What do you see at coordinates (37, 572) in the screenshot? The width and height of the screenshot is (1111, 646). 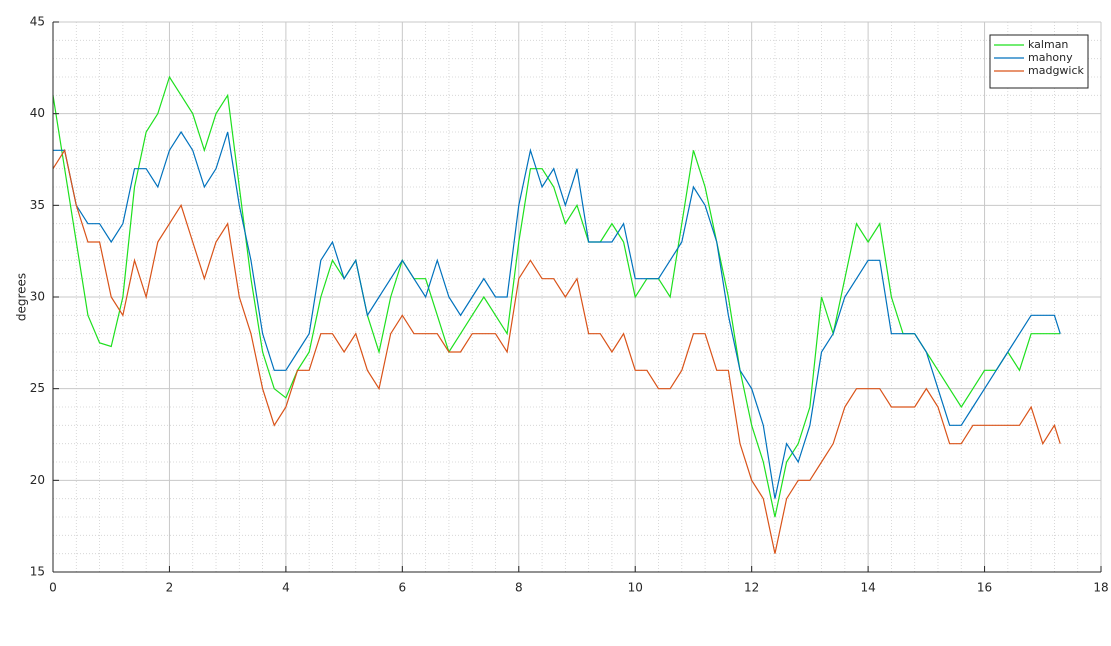 I see `y-tick-label: 15` at bounding box center [37, 572].